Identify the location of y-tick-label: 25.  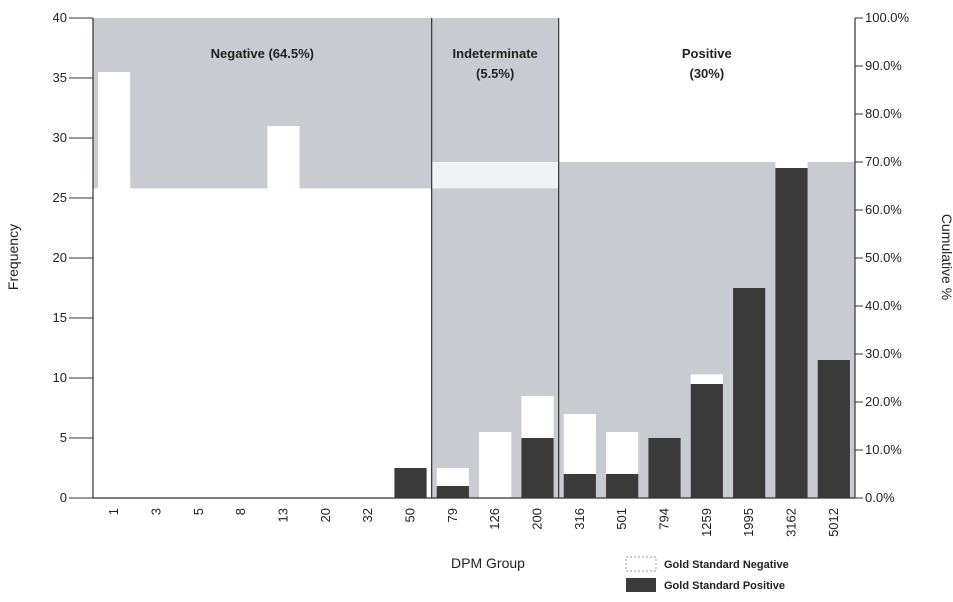
(60, 197).